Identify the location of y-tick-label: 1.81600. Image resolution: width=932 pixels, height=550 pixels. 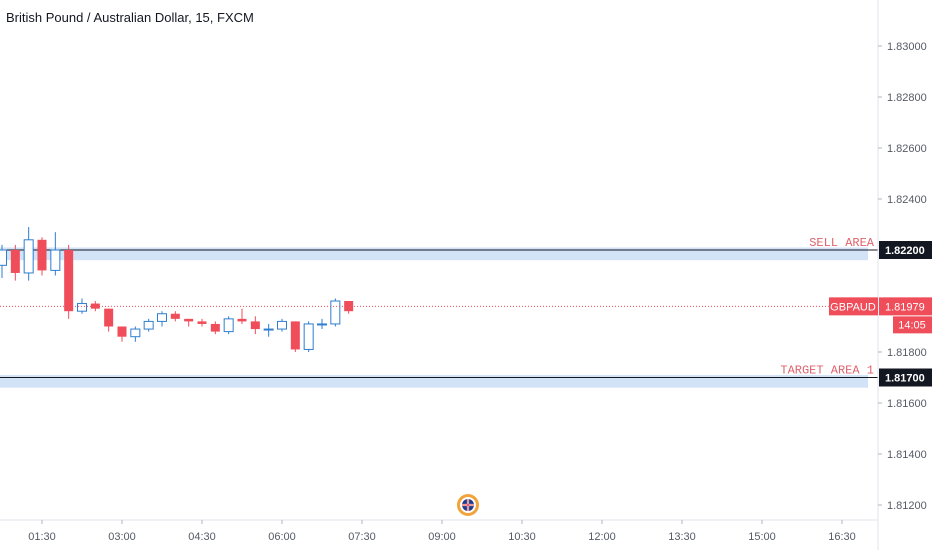
(907, 404).